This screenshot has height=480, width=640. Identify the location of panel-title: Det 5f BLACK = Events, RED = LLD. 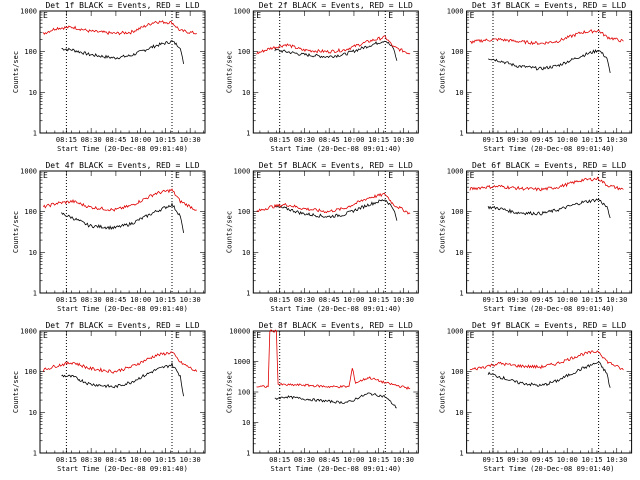
(336, 165).